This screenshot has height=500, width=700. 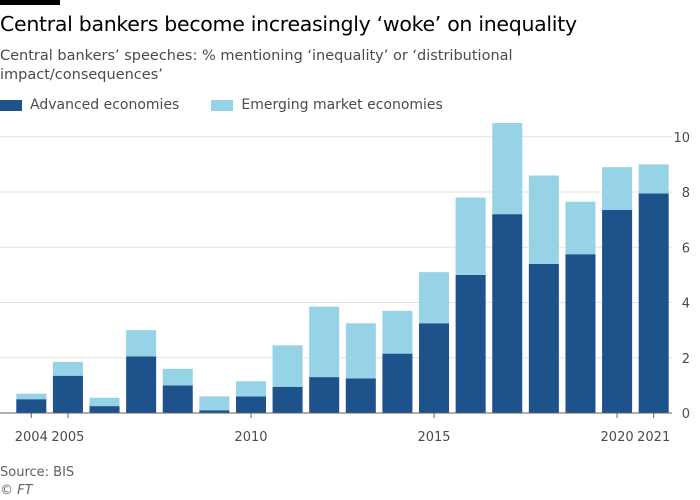 I want to click on legend-swatch-emerging, so click(x=222, y=105).